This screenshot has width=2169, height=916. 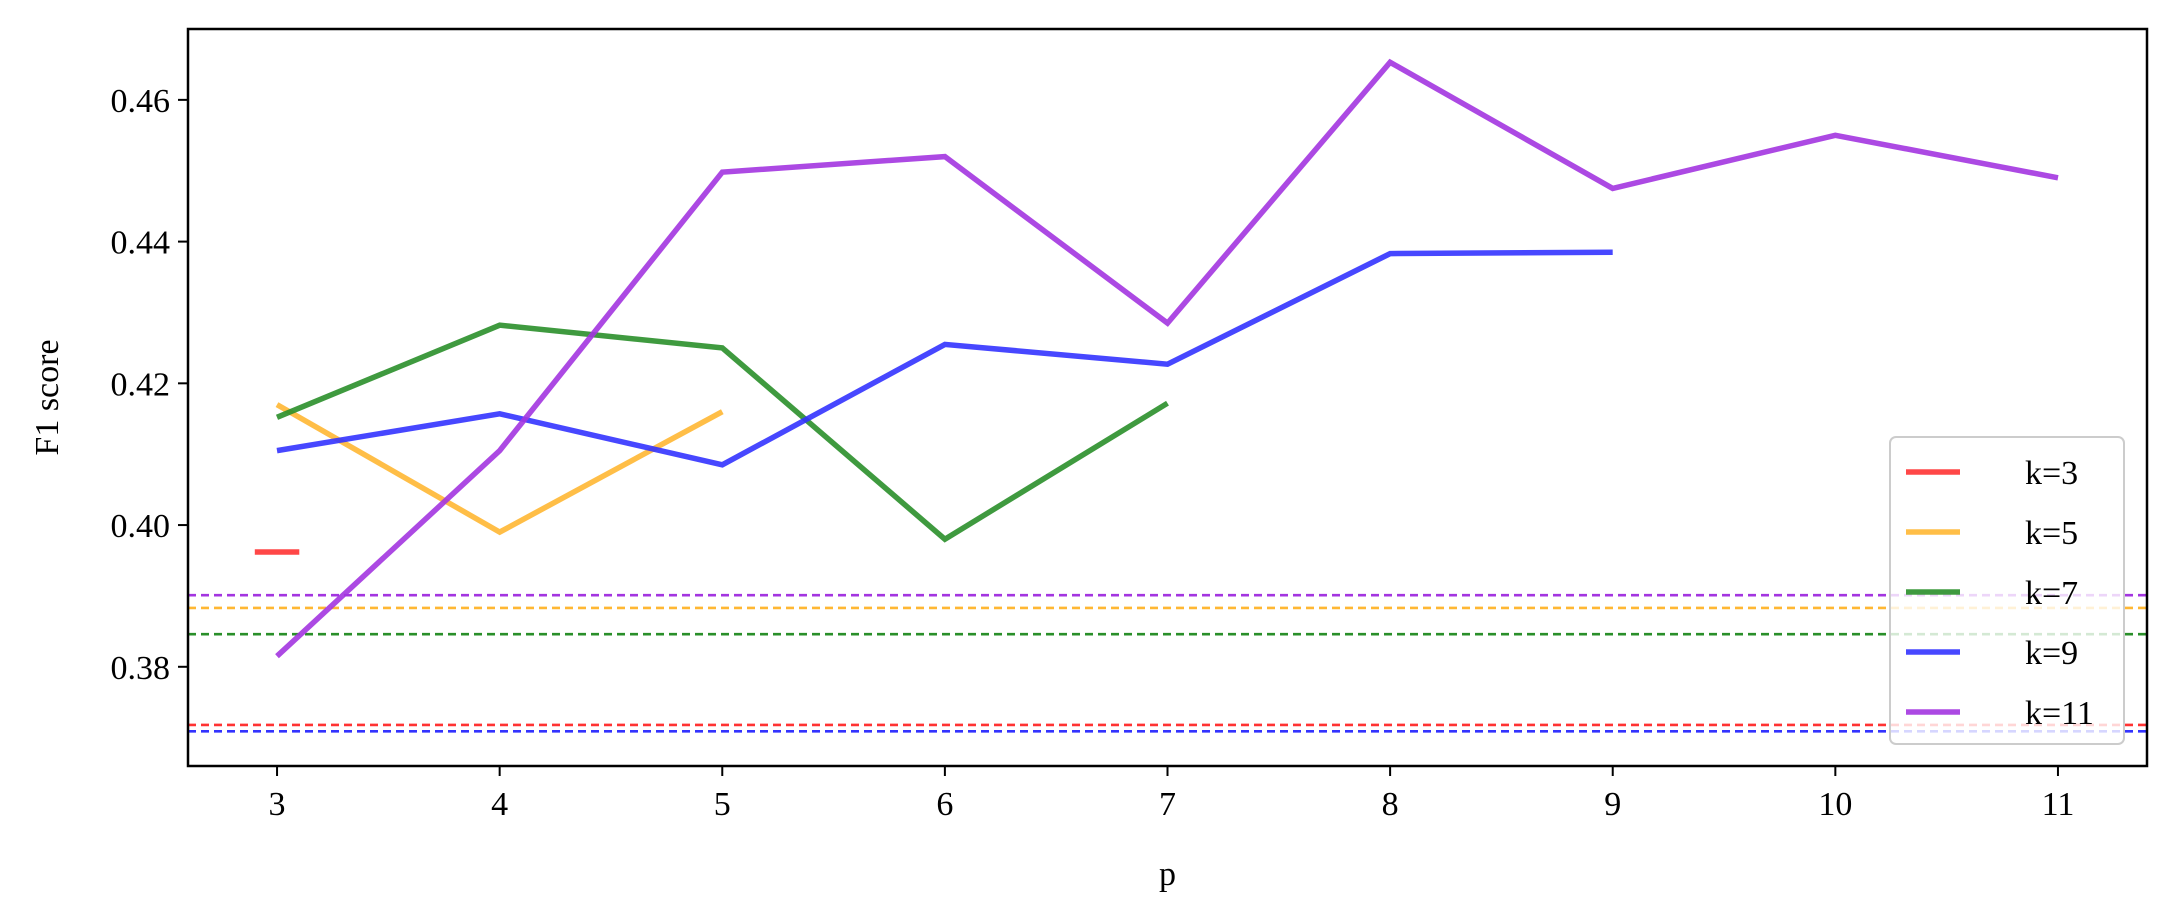 What do you see at coordinates (944, 804) in the screenshot?
I see `x-tick-label: 6` at bounding box center [944, 804].